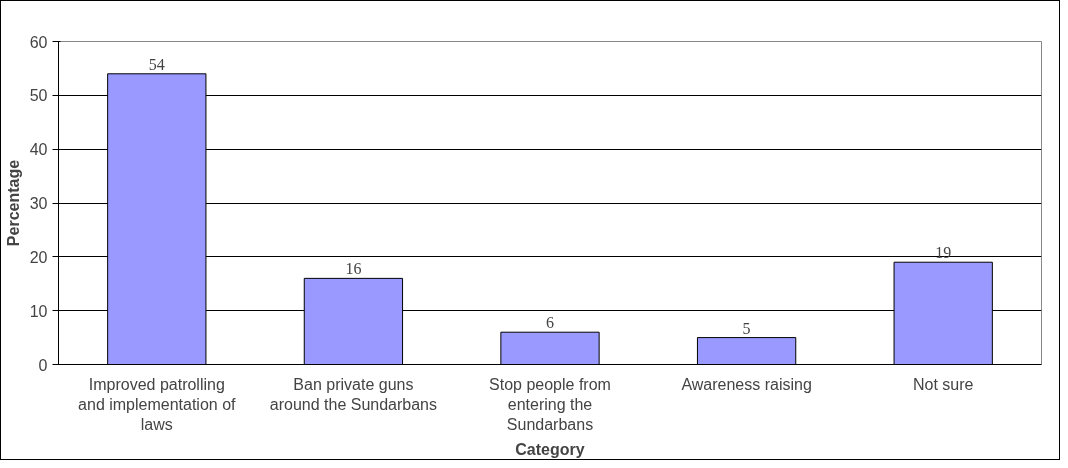  Describe the element at coordinates (943, 384) in the screenshot. I see `x-tick-label: Not sure` at that location.